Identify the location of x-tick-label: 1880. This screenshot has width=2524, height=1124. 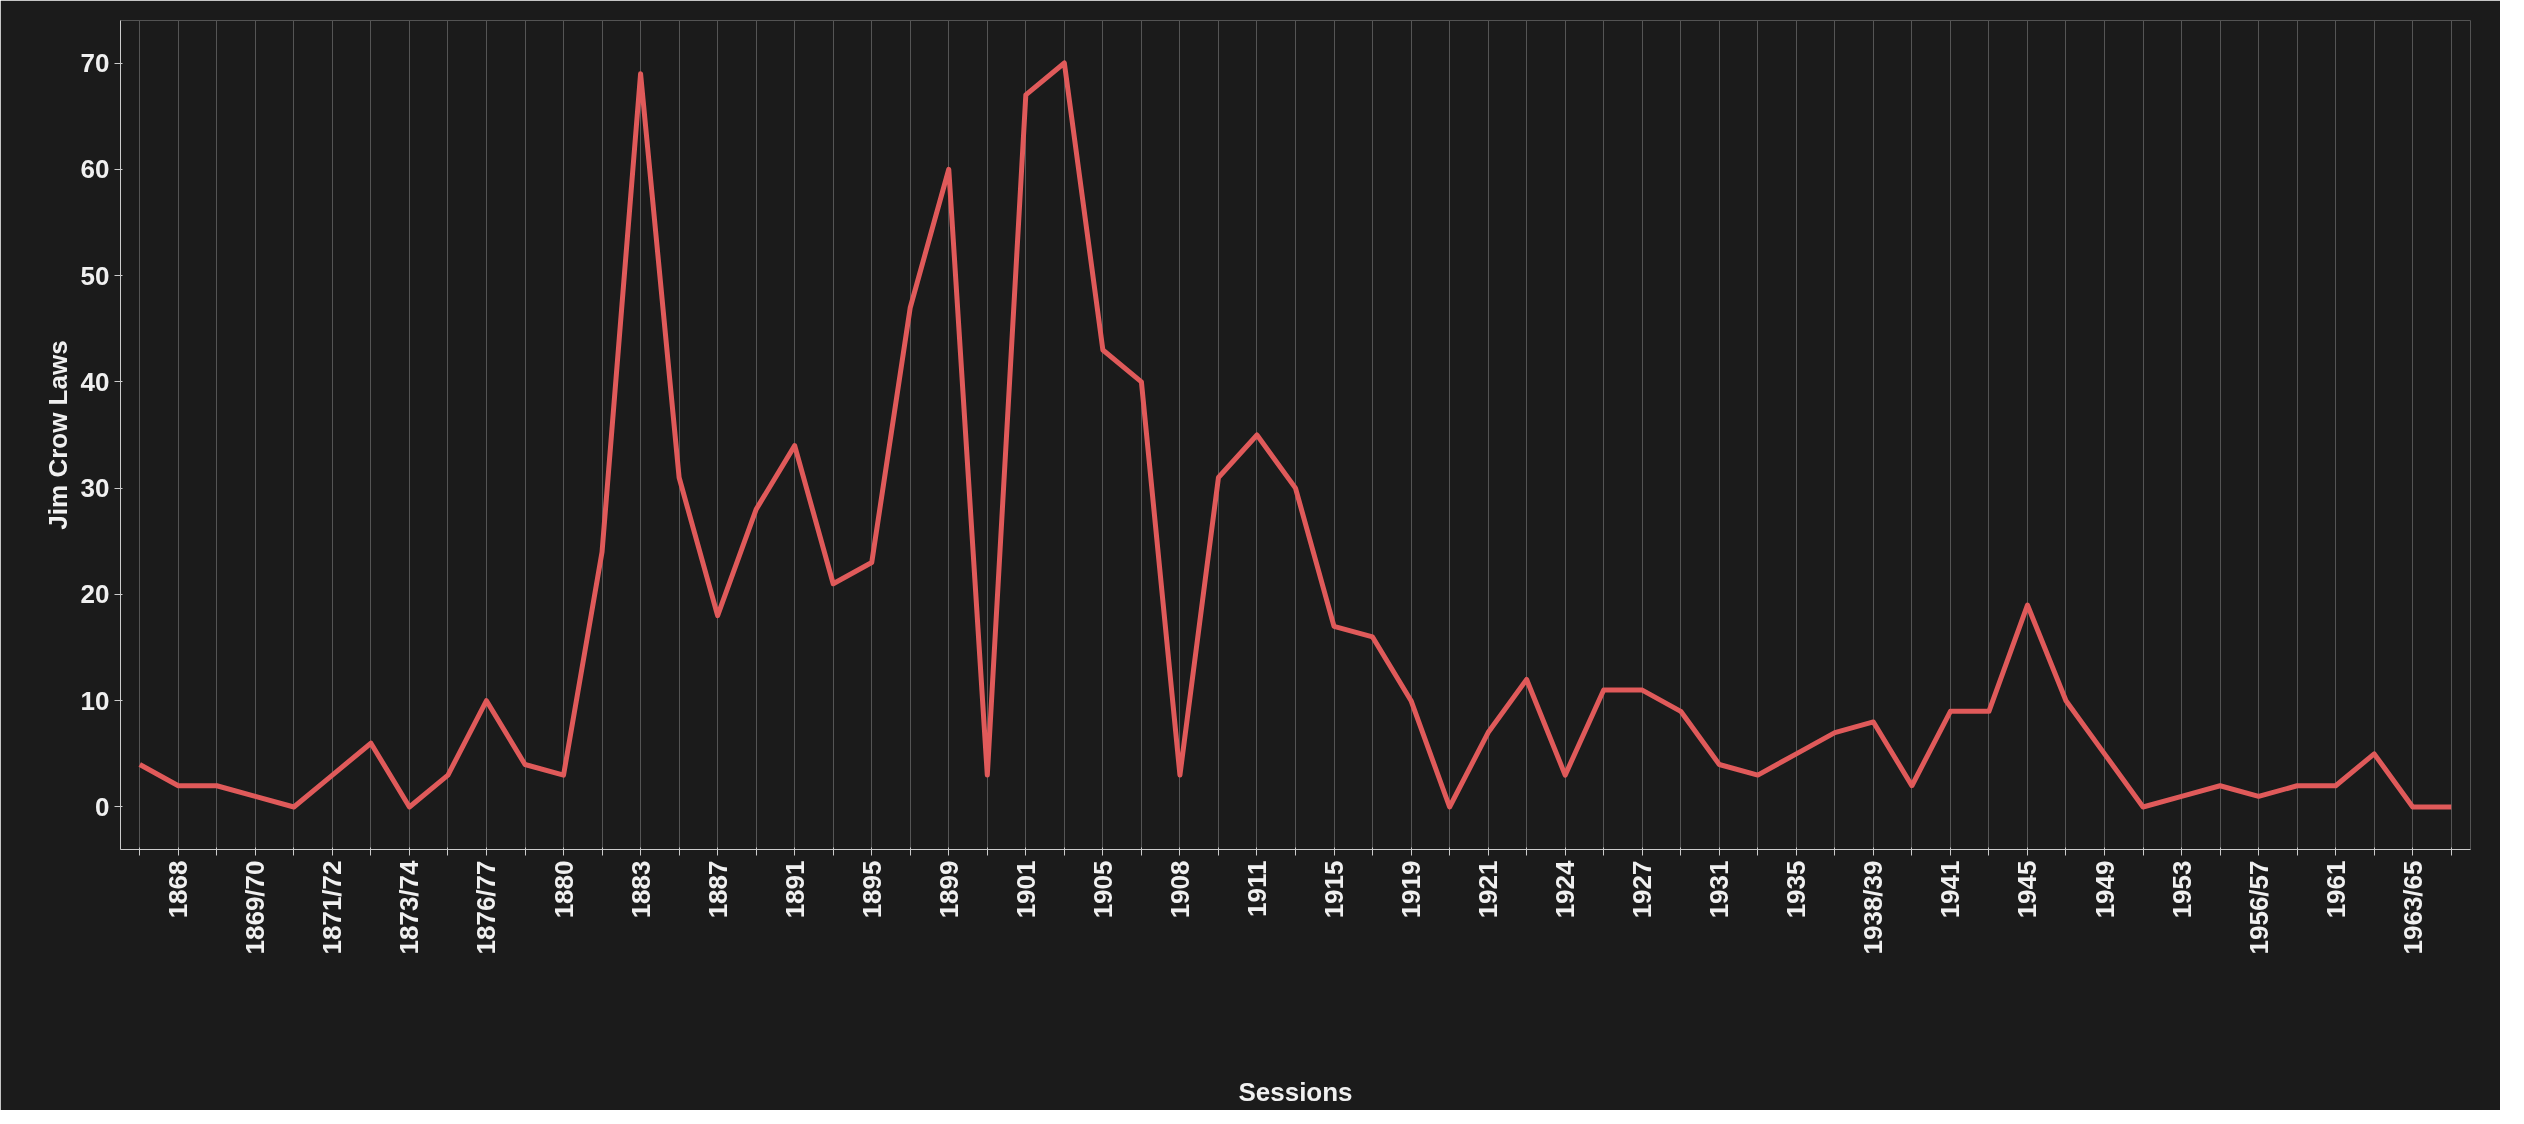
(563, 889).